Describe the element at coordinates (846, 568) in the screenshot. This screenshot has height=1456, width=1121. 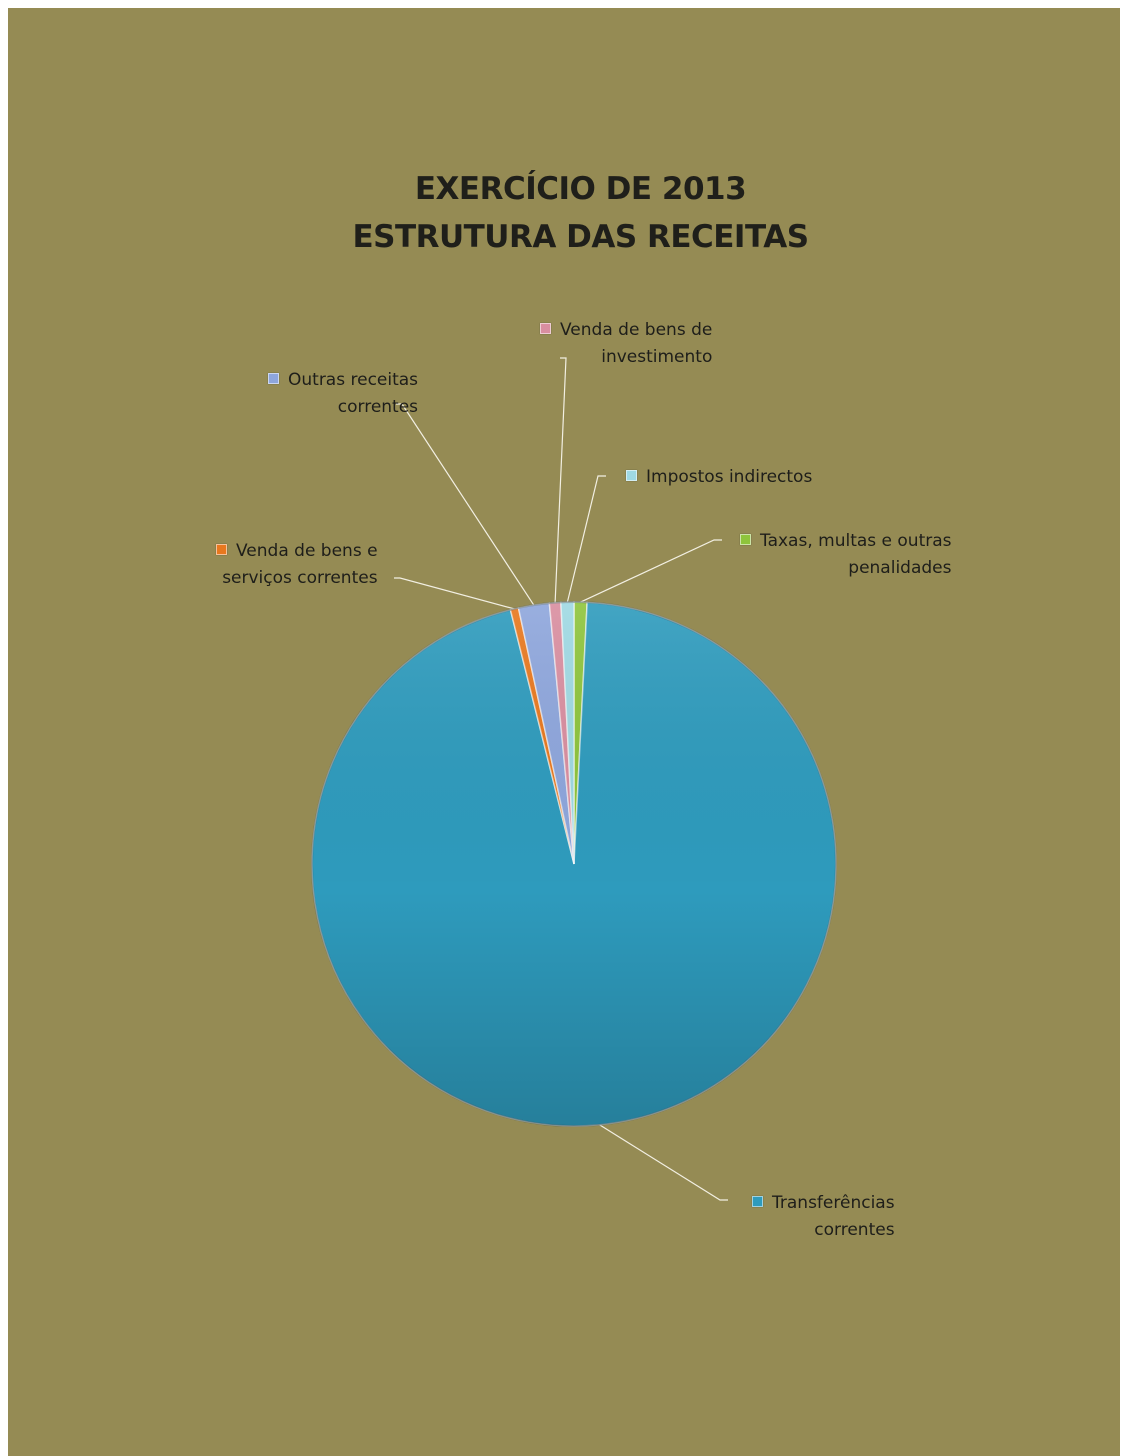
I see `slice-label-line: penalidades` at that location.